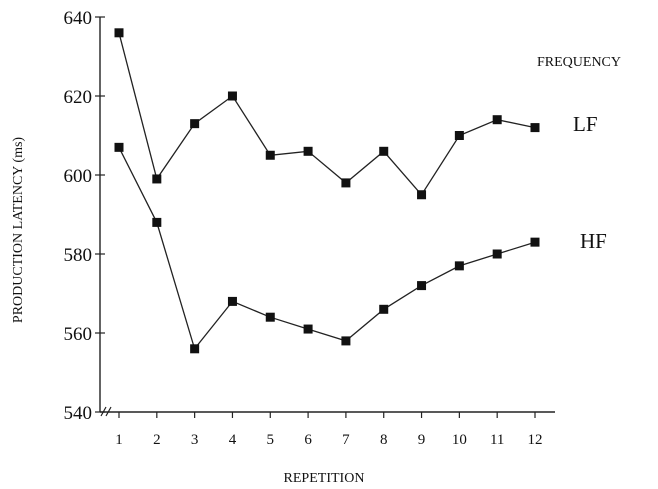 The height and width of the screenshot is (489, 658). What do you see at coordinates (346, 440) in the screenshot?
I see `x-tick-label: 7` at bounding box center [346, 440].